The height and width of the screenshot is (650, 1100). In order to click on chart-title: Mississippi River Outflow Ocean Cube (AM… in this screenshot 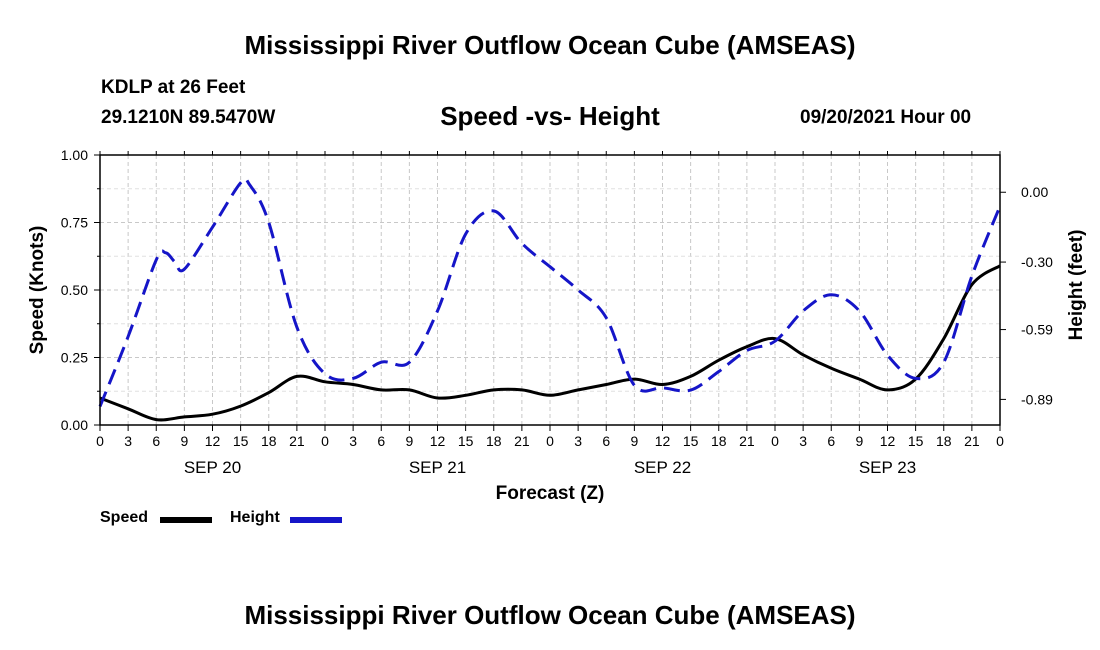, I will do `click(550, 45)`.